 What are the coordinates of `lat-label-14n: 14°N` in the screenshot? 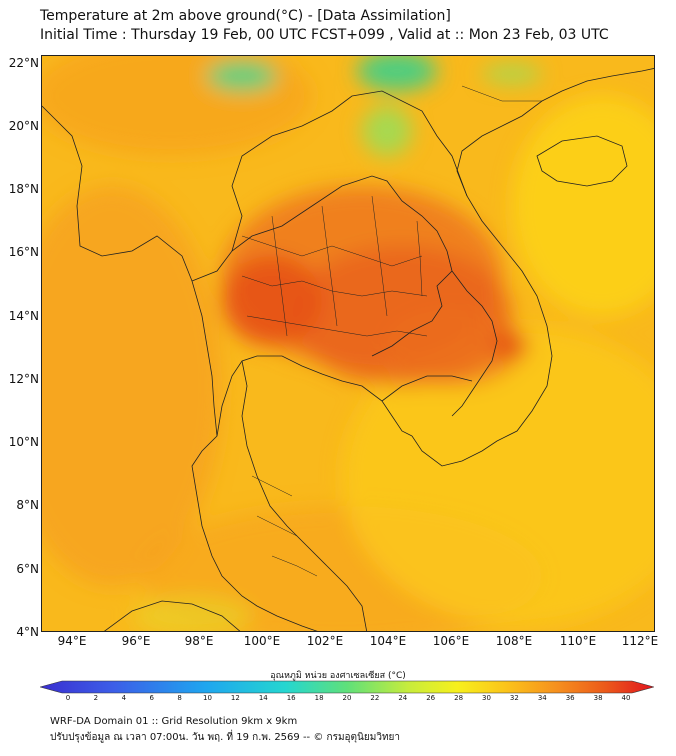 It's located at (23, 316).